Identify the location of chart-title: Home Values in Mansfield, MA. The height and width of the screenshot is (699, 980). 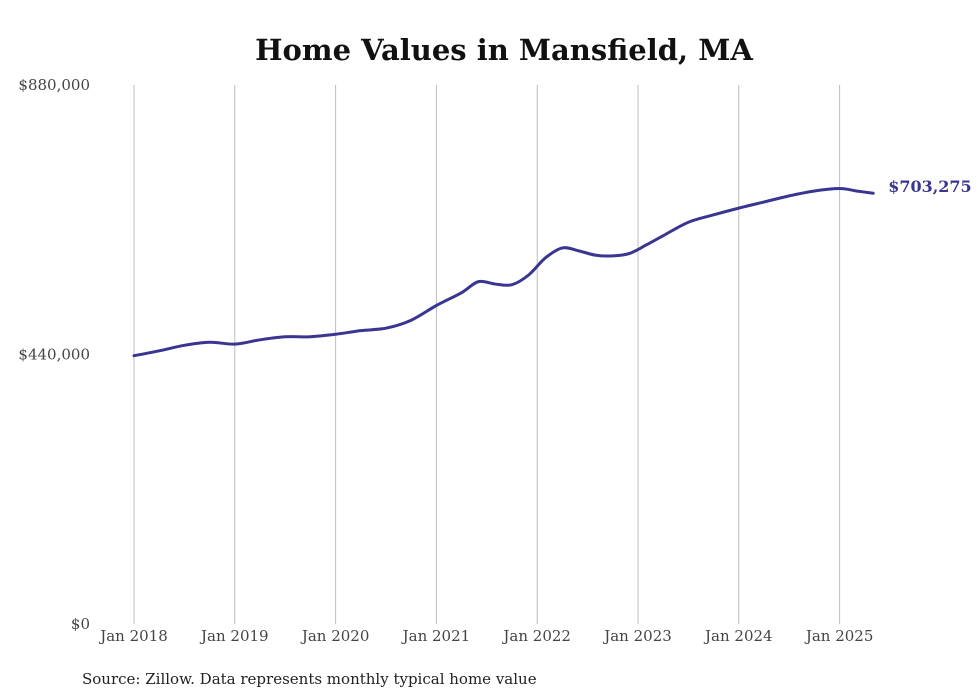
(504, 50).